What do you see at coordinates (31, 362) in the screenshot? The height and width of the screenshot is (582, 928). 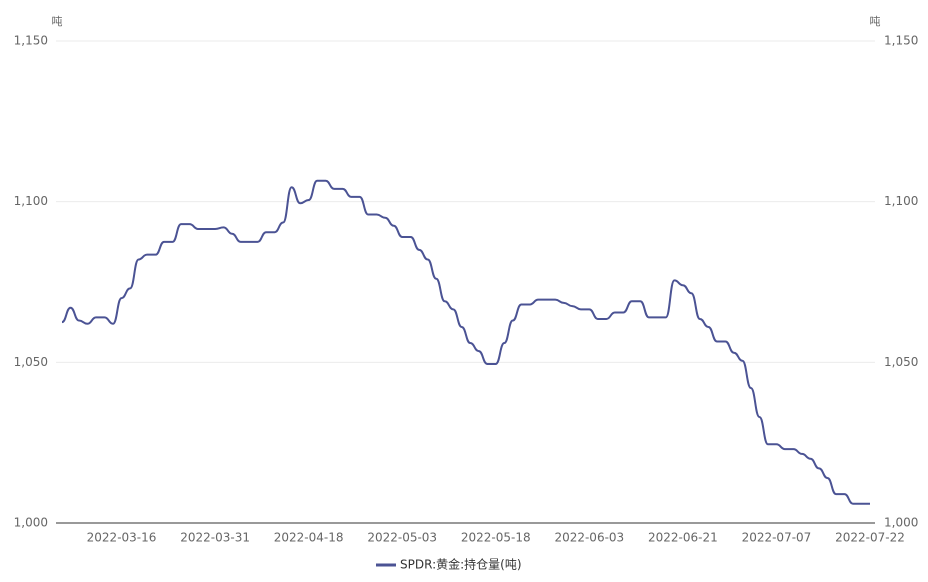 I see `y-tick-label: 1,050` at bounding box center [31, 362].